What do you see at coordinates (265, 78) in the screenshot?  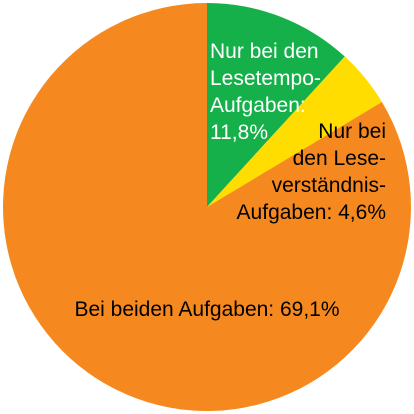 I see `slice-label-line: Lesetempo-` at bounding box center [265, 78].